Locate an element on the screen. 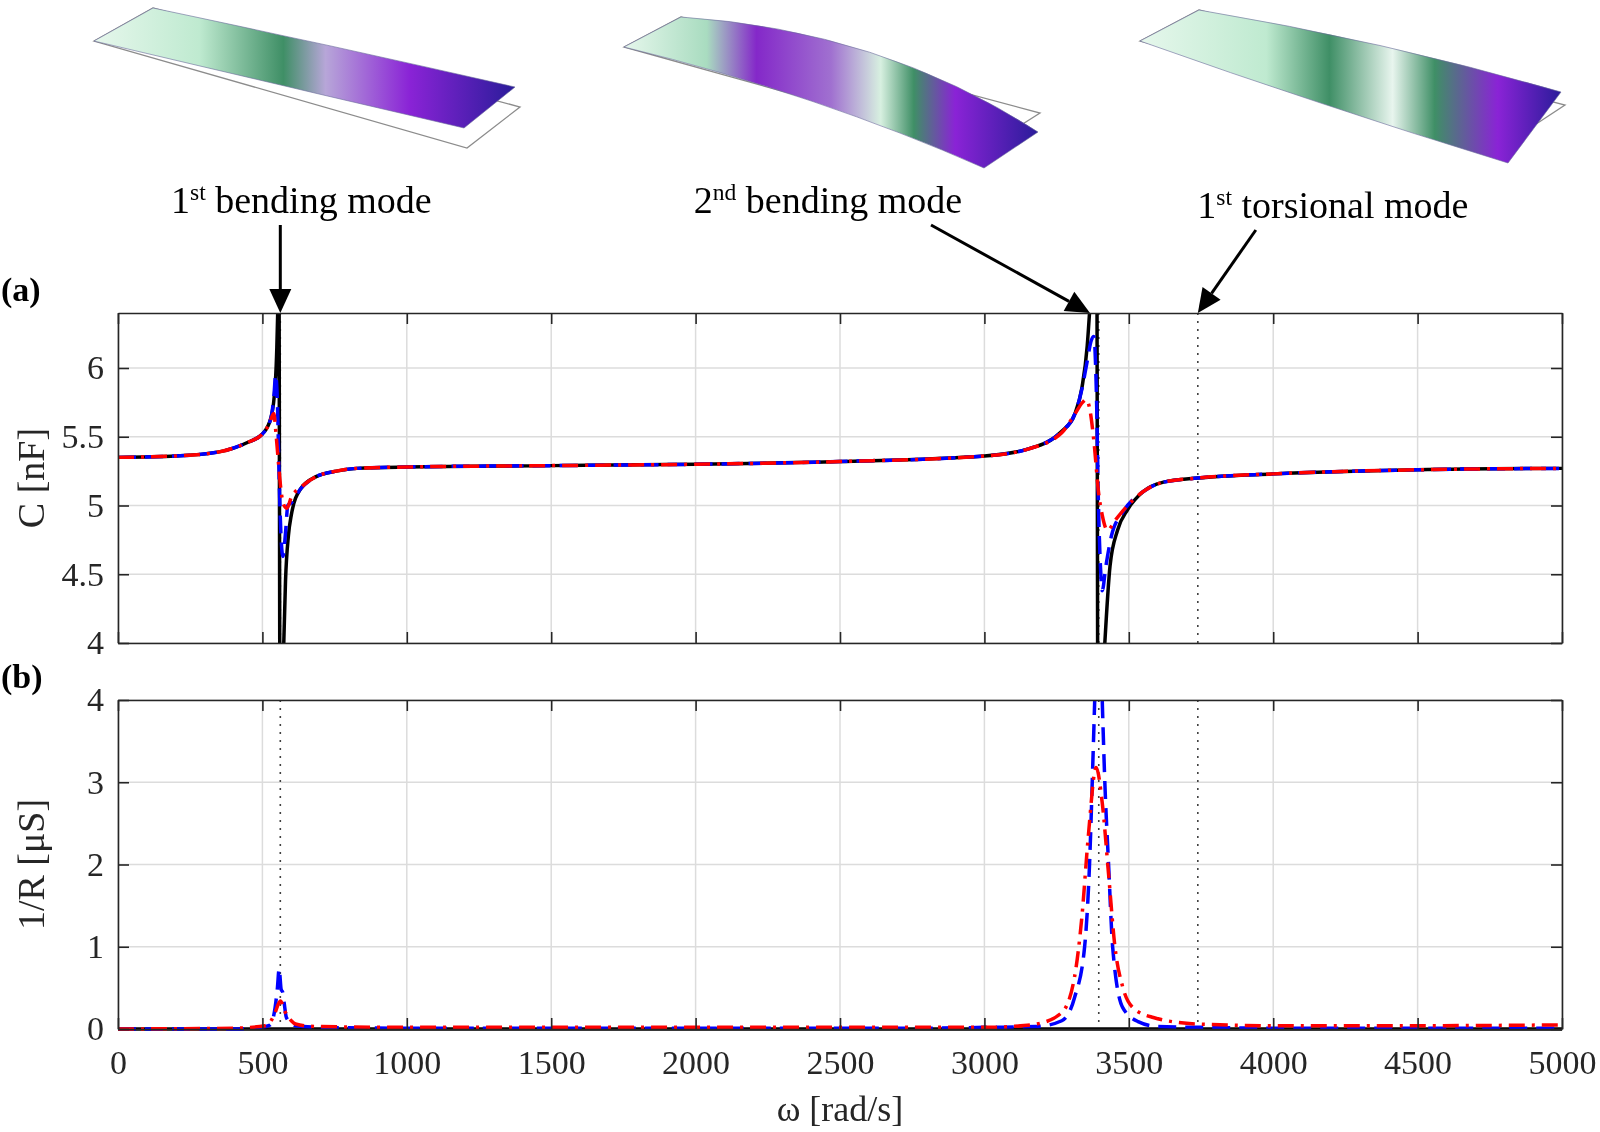 This screenshot has height=1132, width=1600. annotation: 1$^{st}$ bending mode is located at coordinates (301, 200).